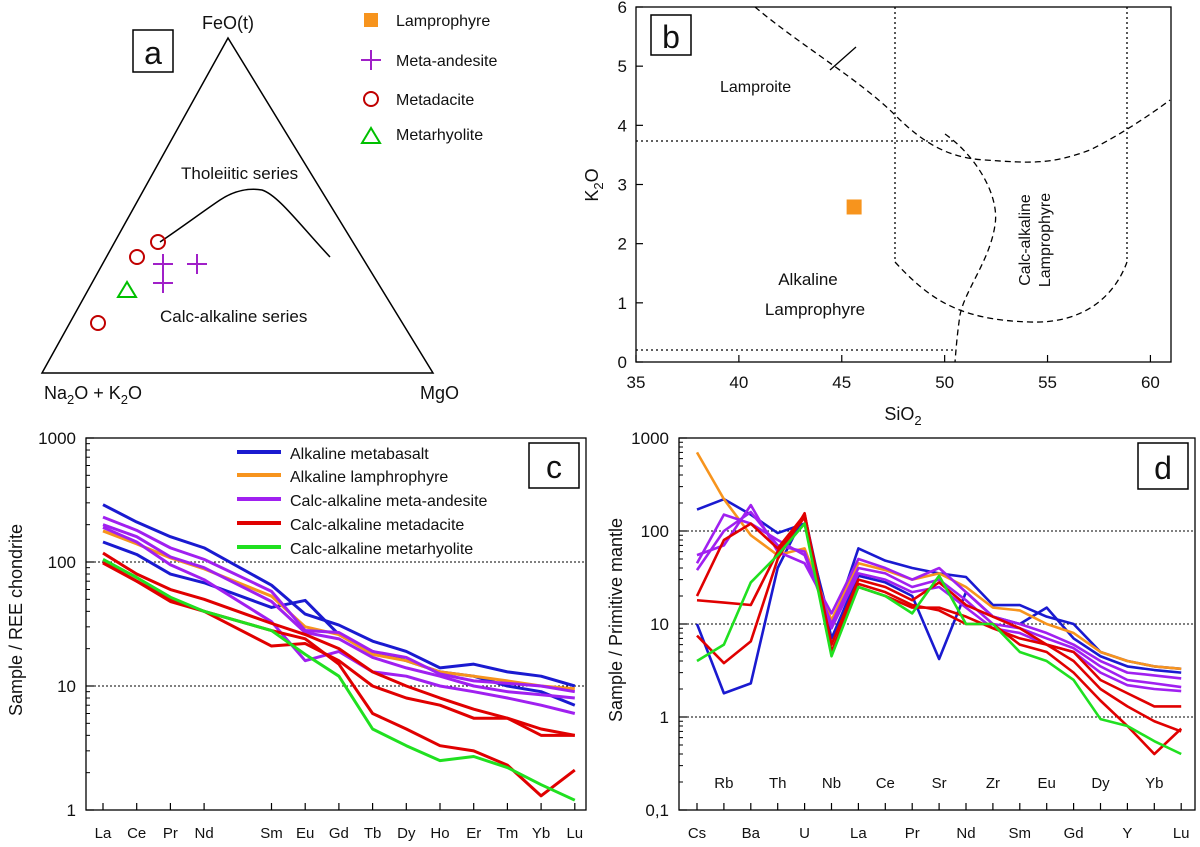  I want to click on ternary-triangle, so click(237, 205).